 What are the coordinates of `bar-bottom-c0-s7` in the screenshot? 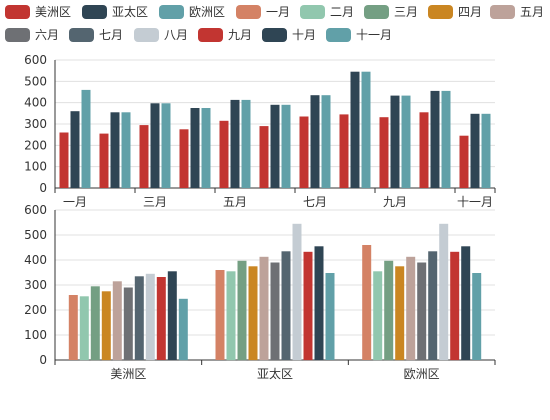 It's located at (150, 317).